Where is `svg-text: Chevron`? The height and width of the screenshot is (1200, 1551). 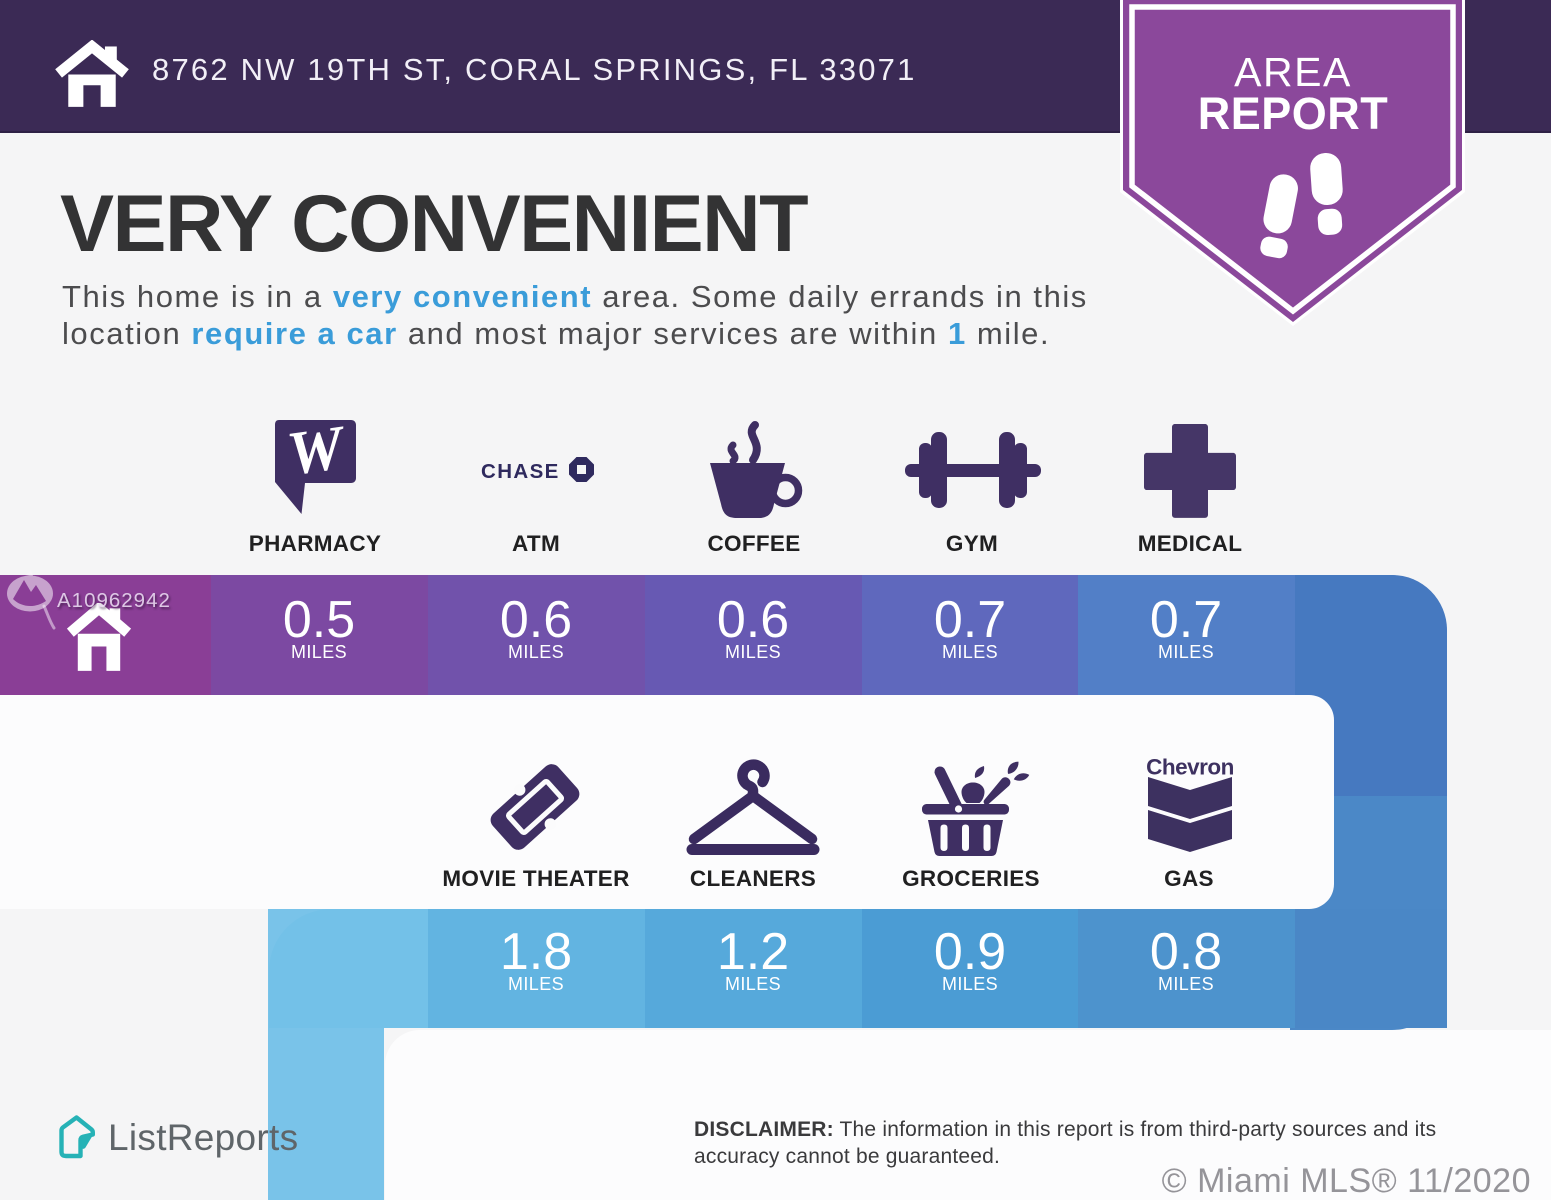 svg-text: Chevron is located at coordinates (1190, 767).